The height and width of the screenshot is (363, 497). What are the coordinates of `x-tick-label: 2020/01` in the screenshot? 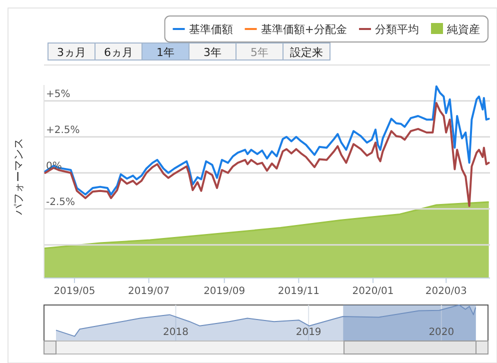 It's located at (373, 291).